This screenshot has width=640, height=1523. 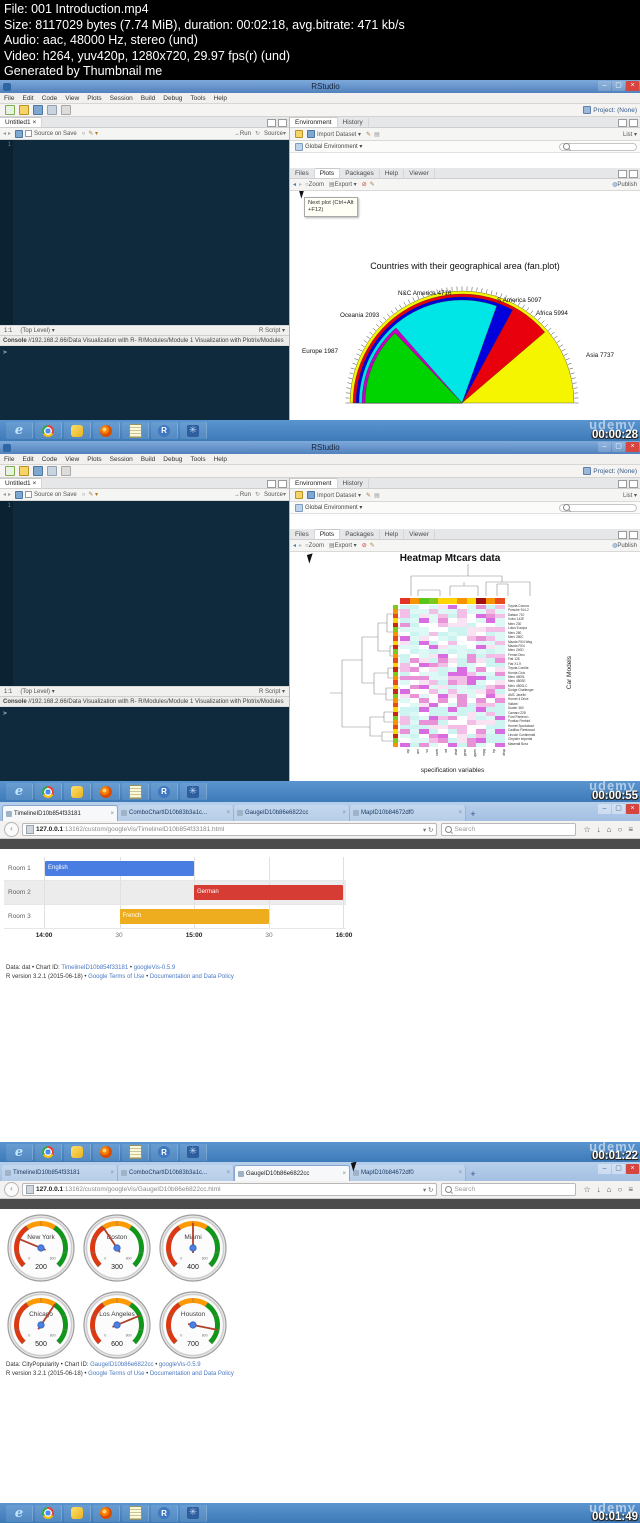 I want to click on chart-id-link: TimelineID10b854f33181, so click(x=95, y=968).